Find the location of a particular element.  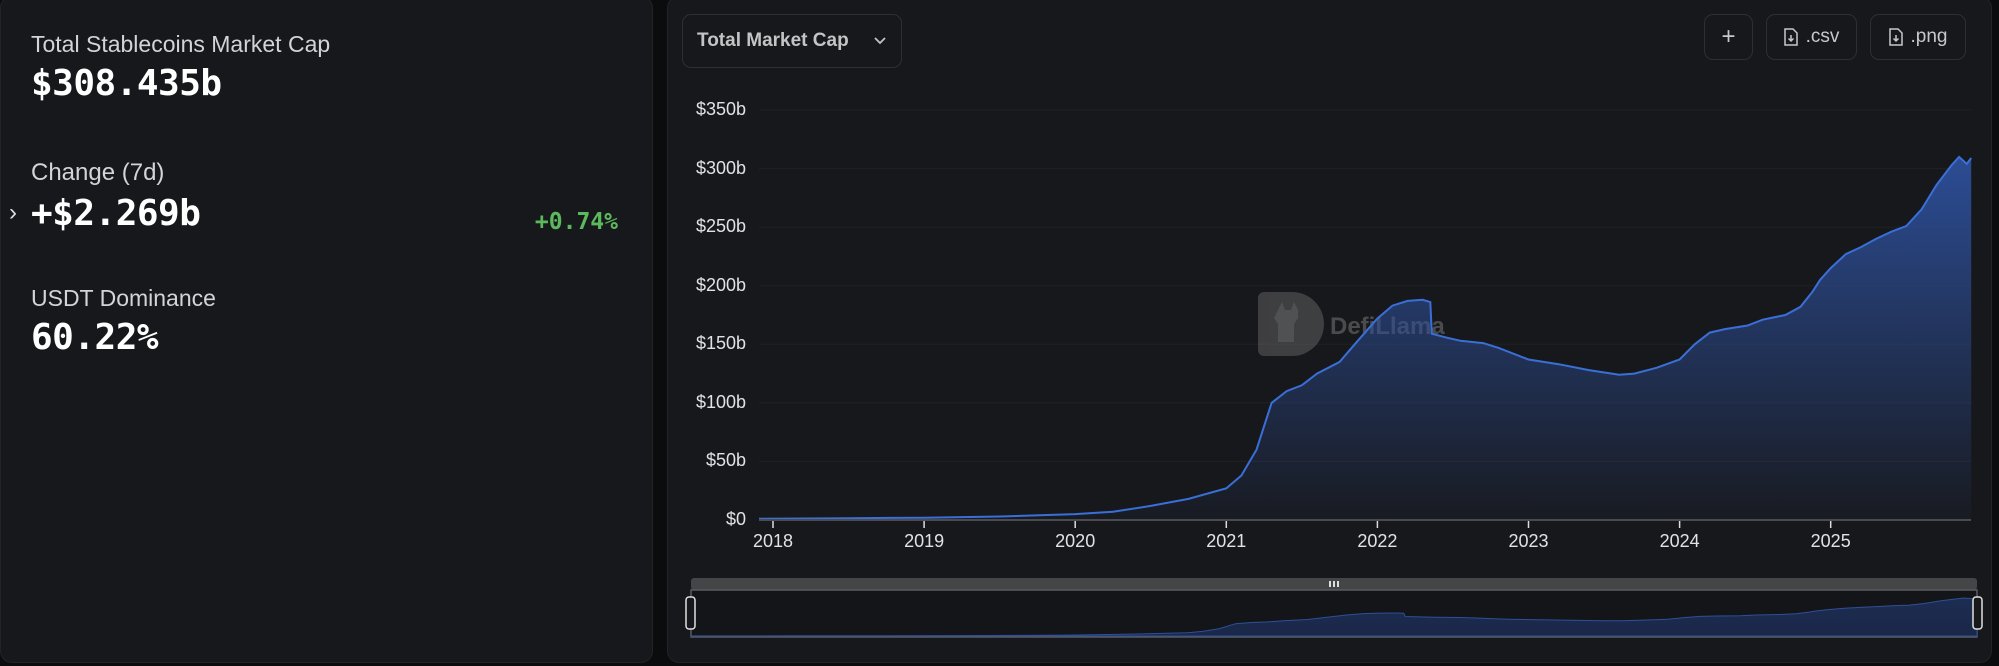

y-tick-label: $300b is located at coordinates (720, 167).